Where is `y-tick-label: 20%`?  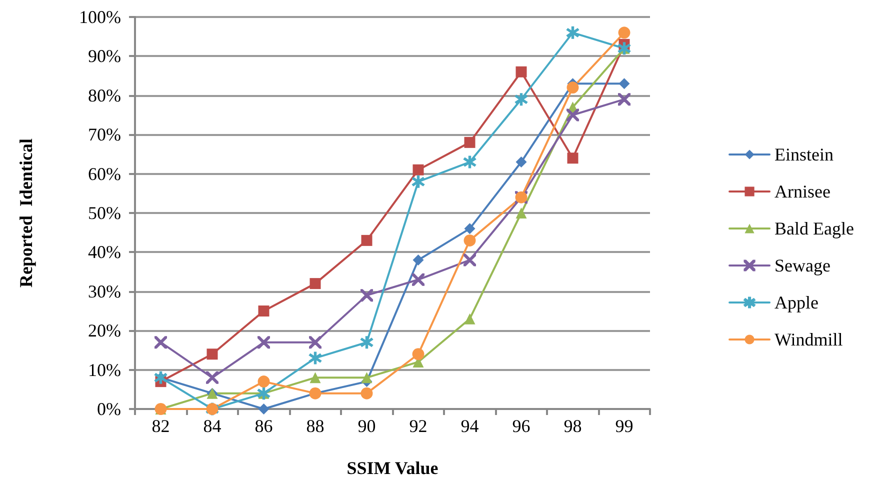 y-tick-label: 20% is located at coordinates (104, 330).